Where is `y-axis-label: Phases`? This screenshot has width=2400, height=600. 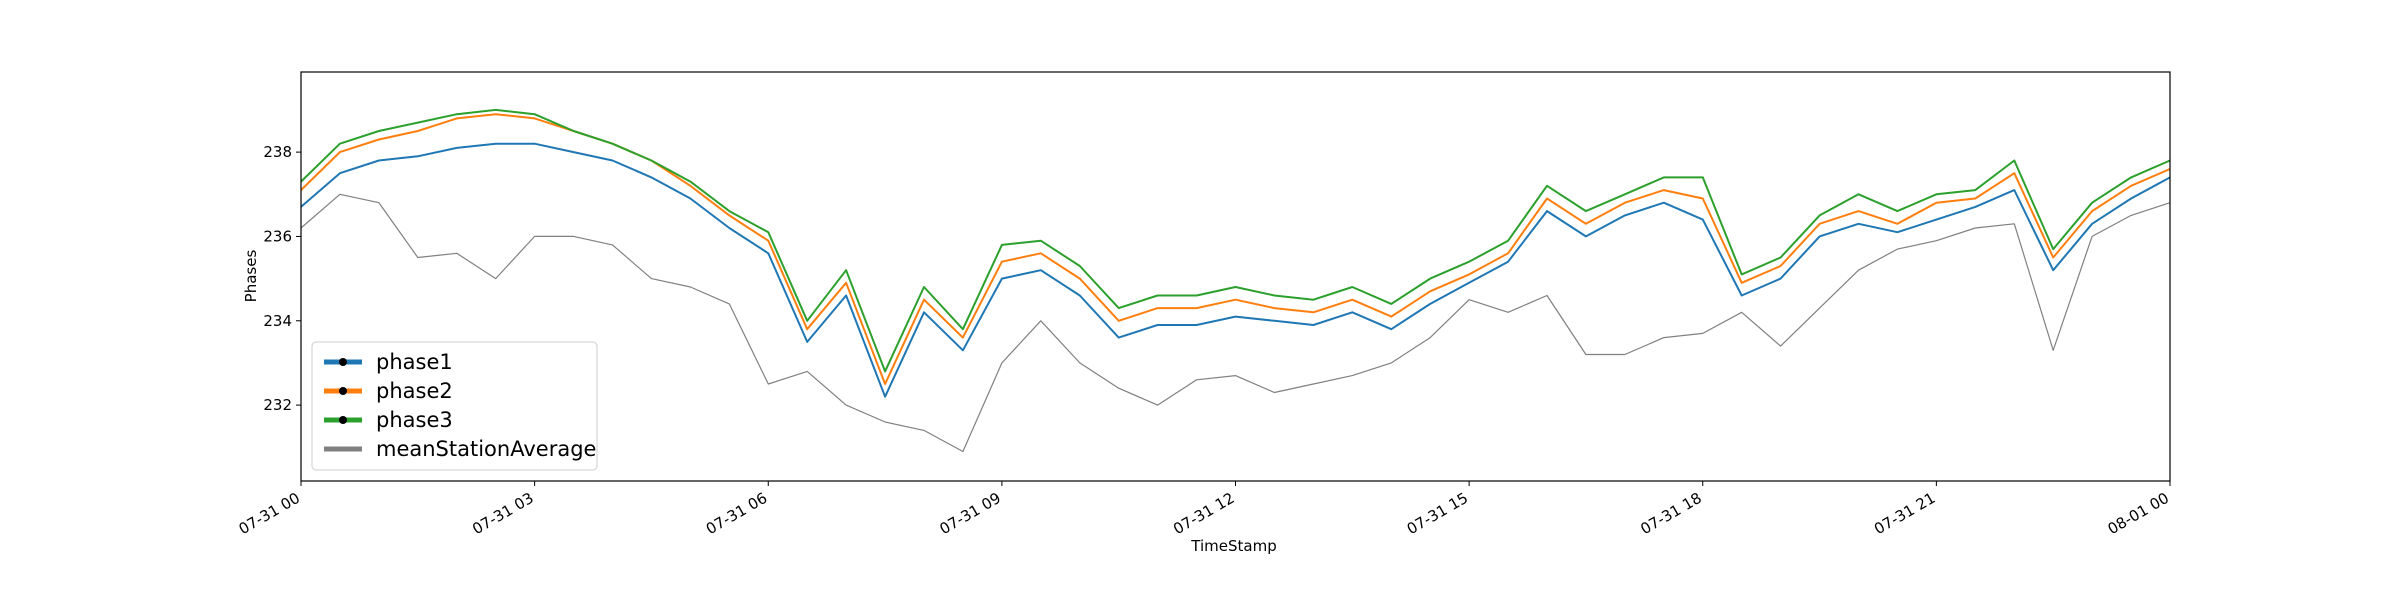
y-axis-label: Phases is located at coordinates (251, 276).